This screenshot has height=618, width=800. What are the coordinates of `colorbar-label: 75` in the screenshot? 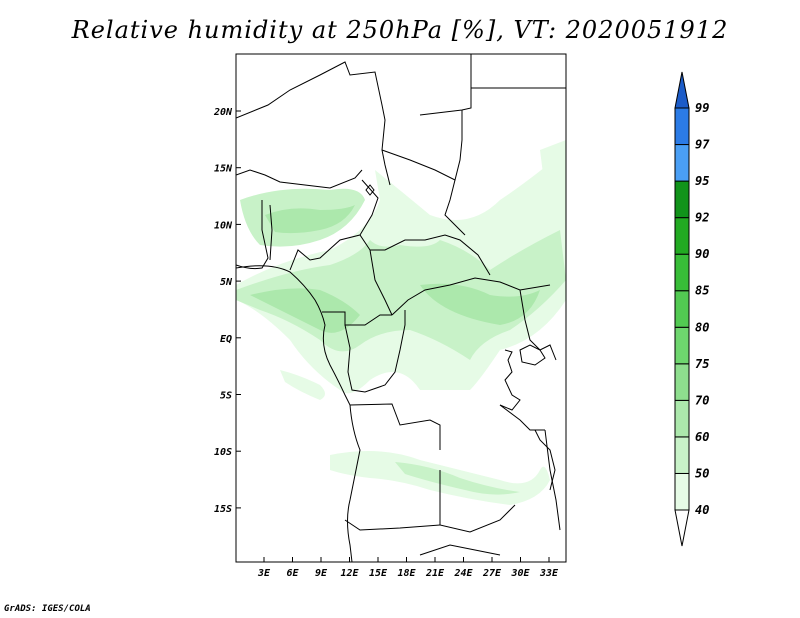 It's located at (702, 364).